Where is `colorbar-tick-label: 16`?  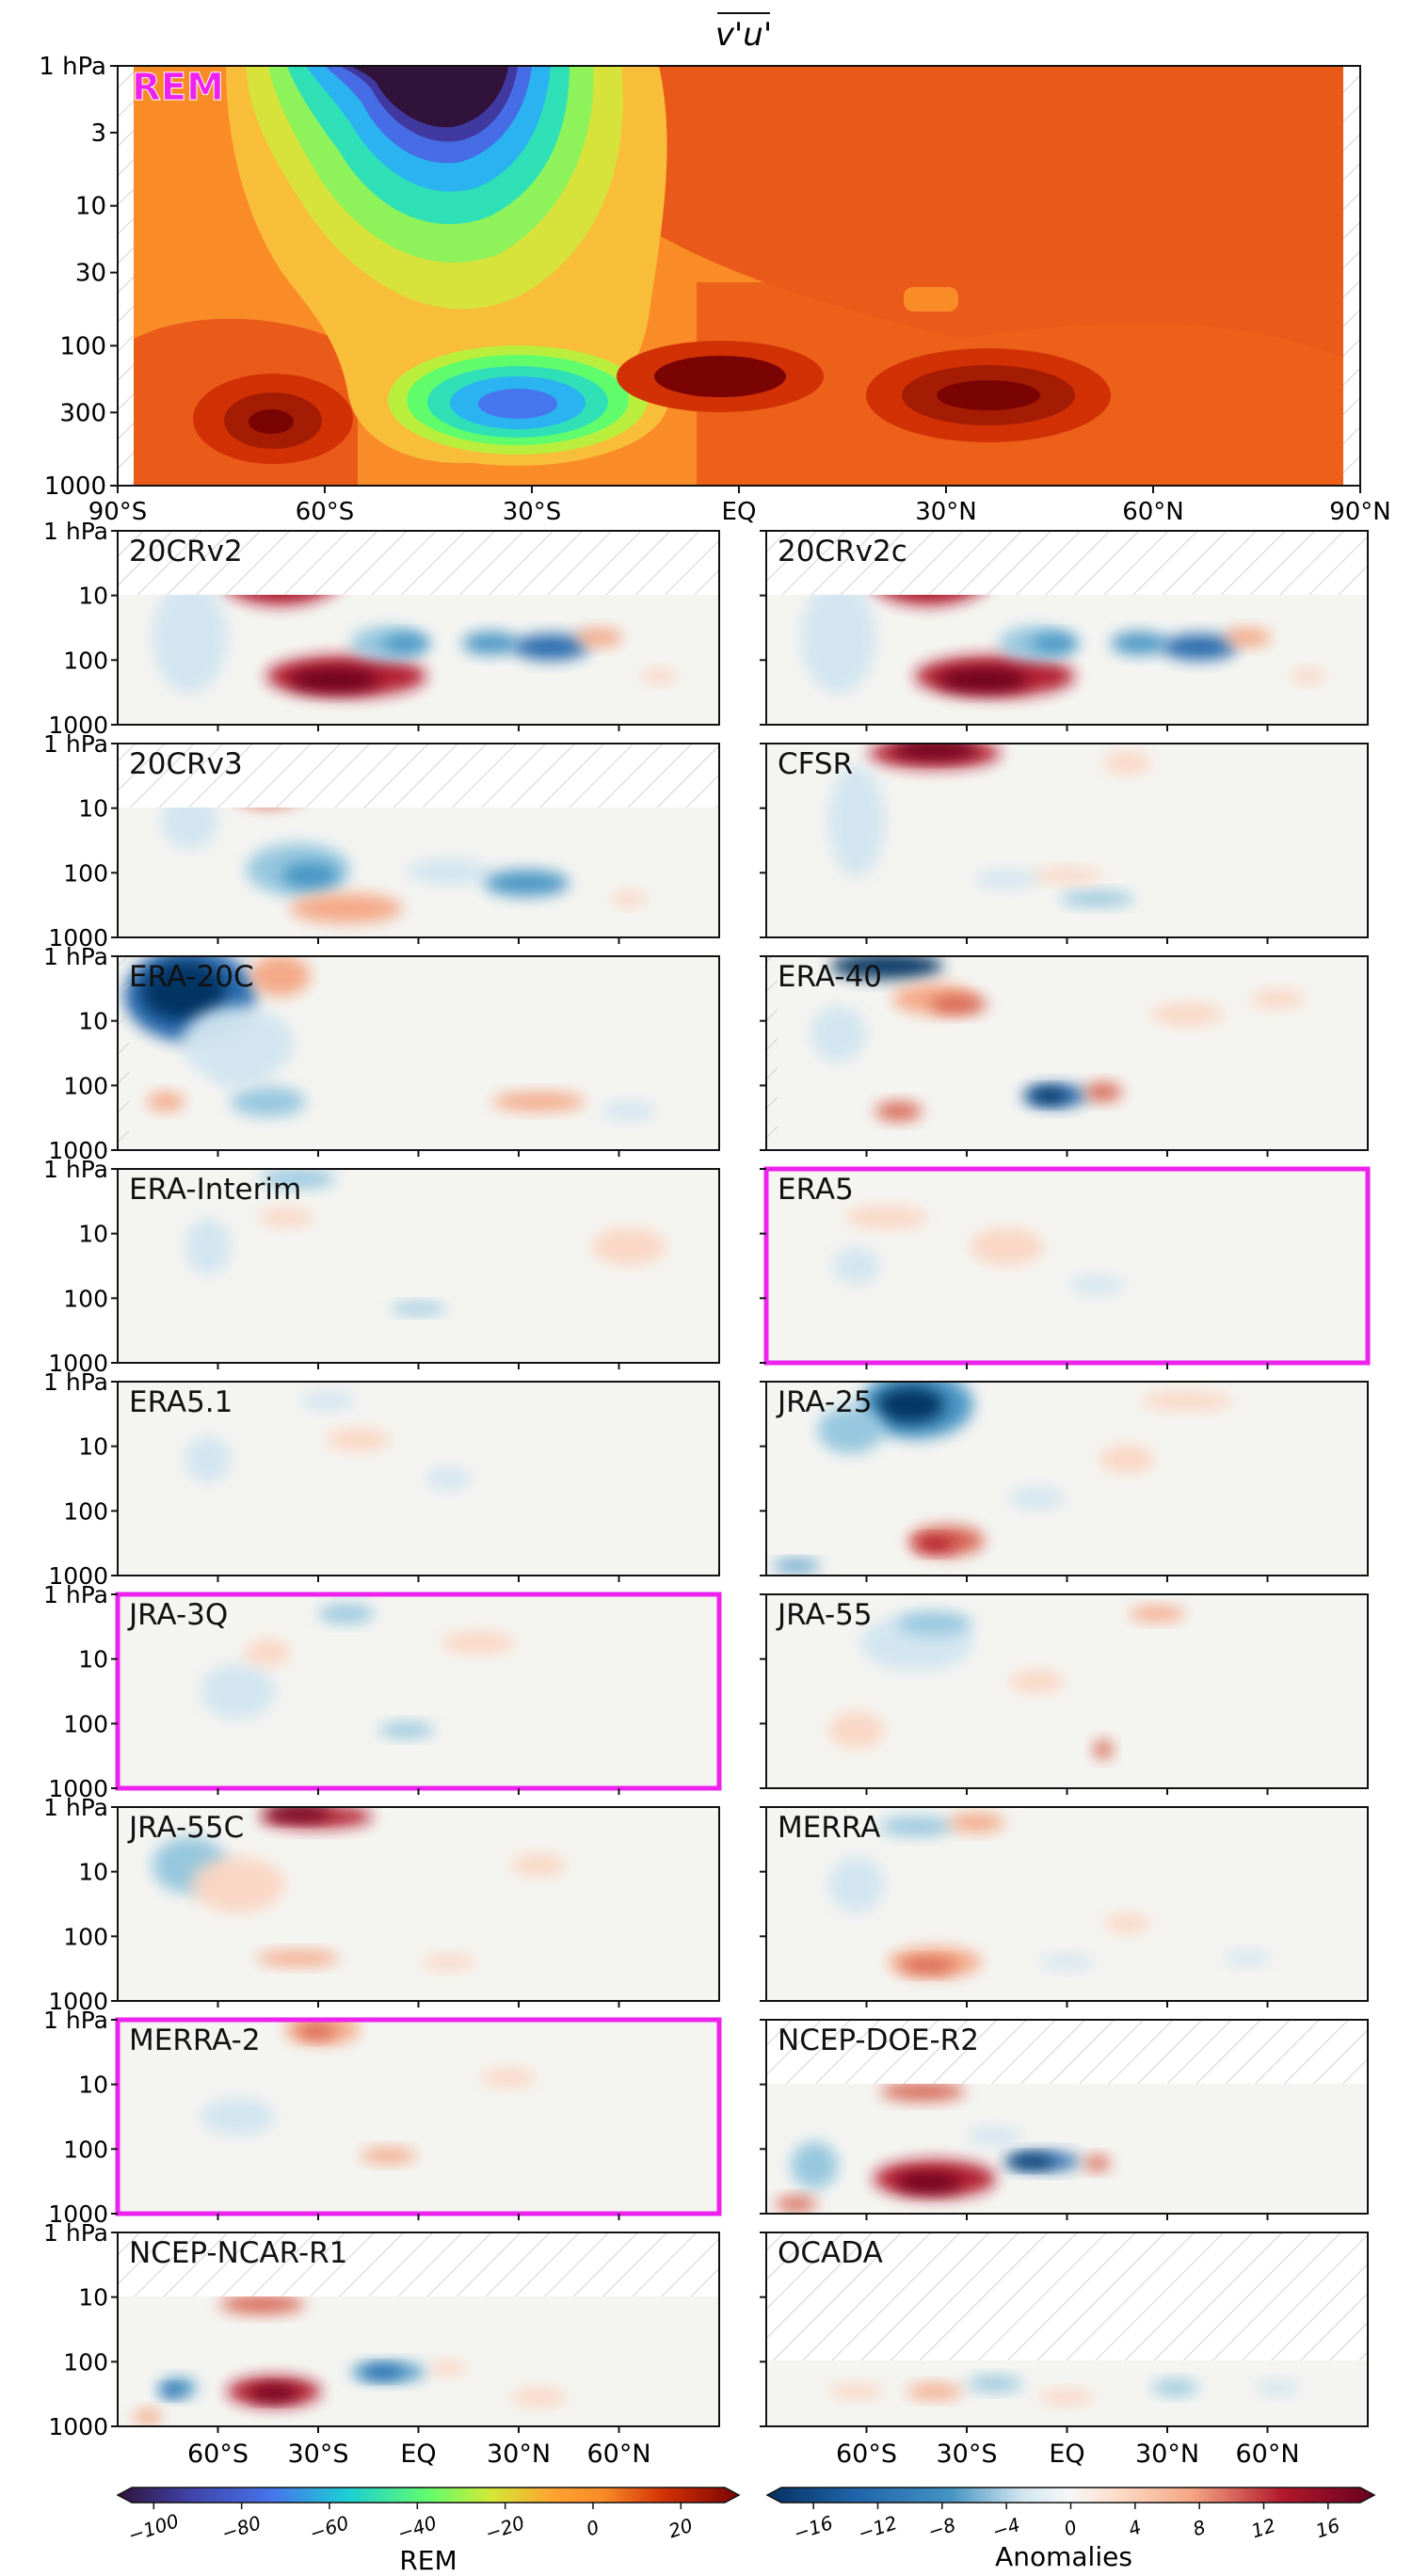
colorbar-tick-label: 16 is located at coordinates (1328, 2528).